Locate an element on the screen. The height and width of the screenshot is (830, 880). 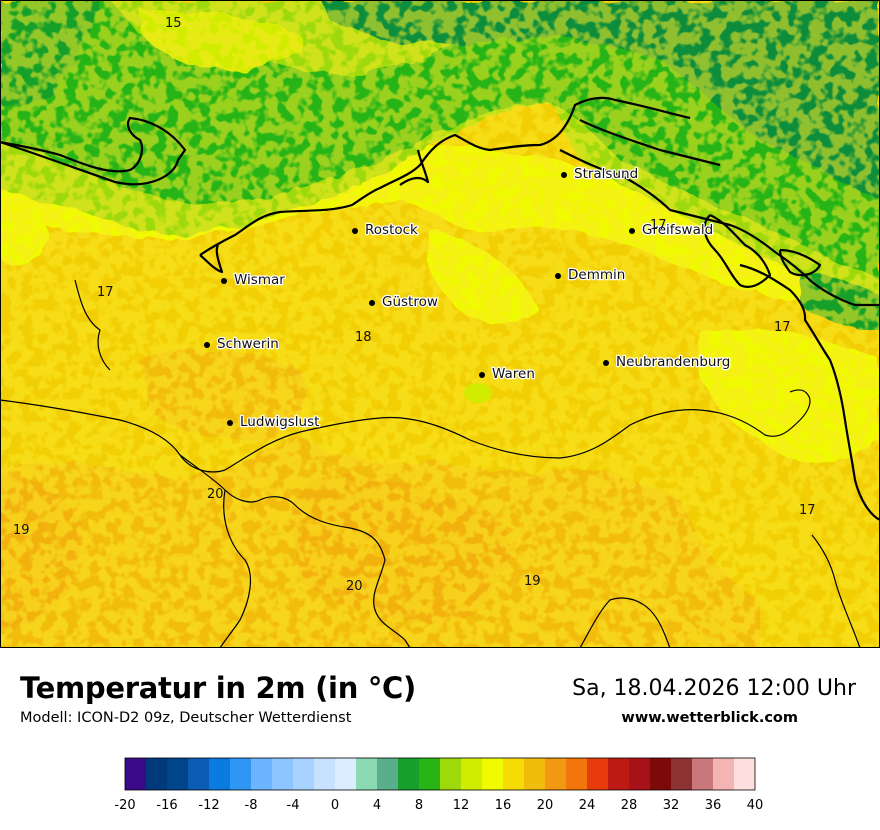
city-label: Ludwigslust is located at coordinates (279, 422).